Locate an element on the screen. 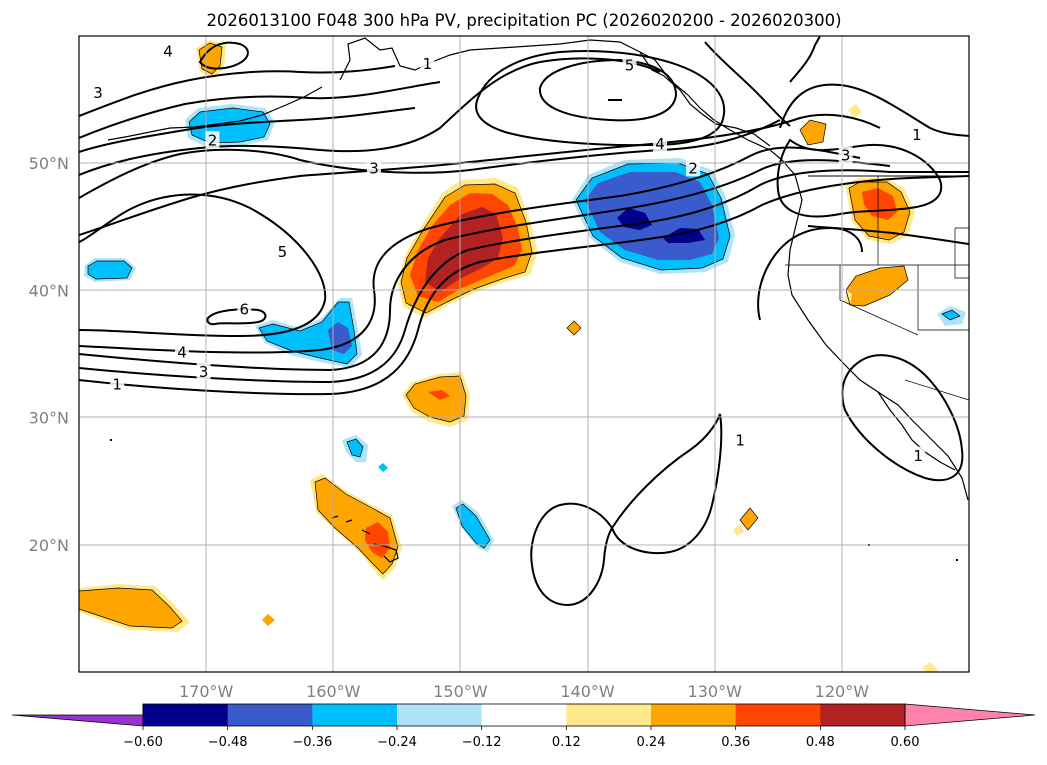 The width and height of the screenshot is (1047, 765). lat-tick-label: 30°N is located at coordinates (49, 418).